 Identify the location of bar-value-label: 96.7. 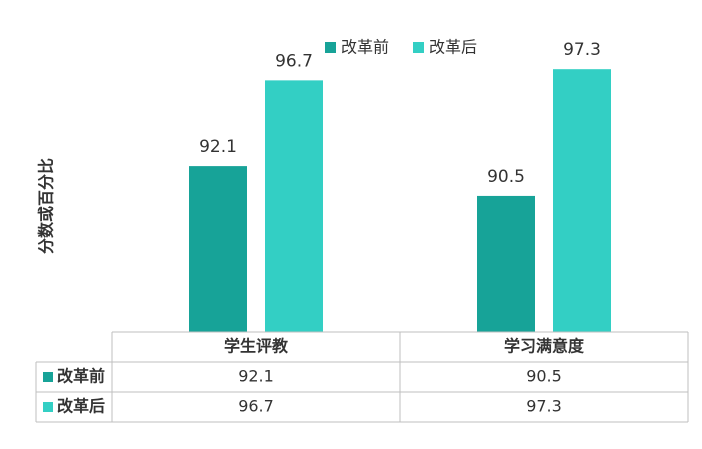
(294, 61).